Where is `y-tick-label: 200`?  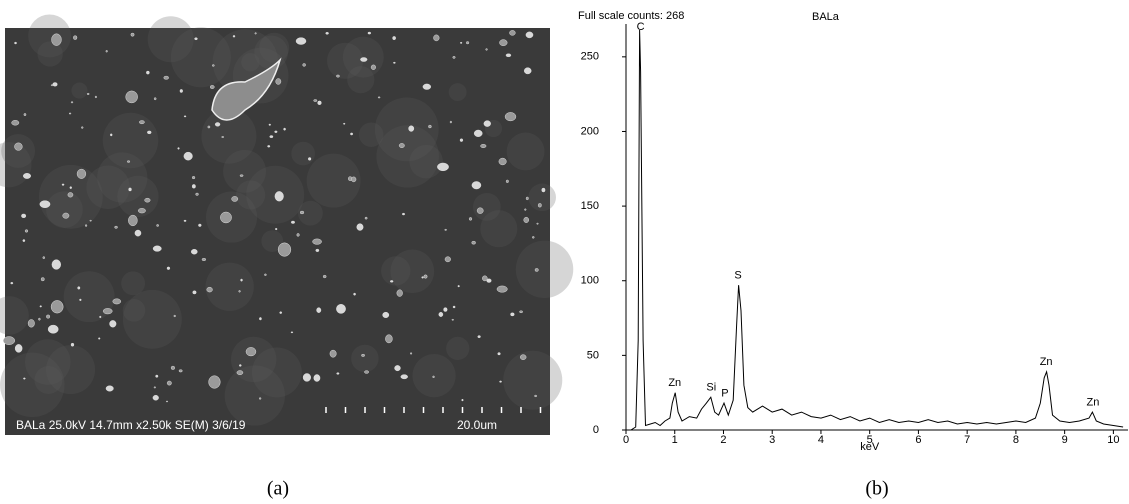
y-tick-label: 200 is located at coordinates (590, 131).